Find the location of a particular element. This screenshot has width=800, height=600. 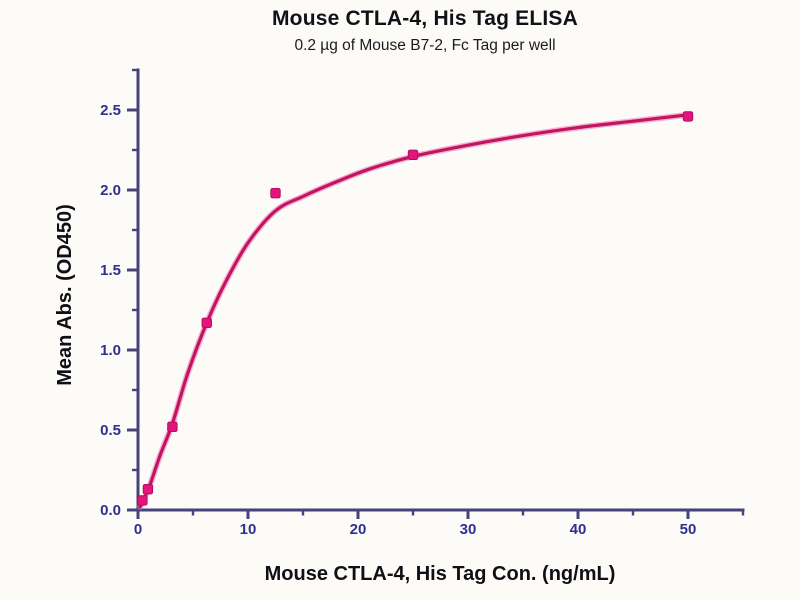

chart-subtitle: 0.2 µg of Mouse B7-2, Fc Tag per well is located at coordinates (425, 45).